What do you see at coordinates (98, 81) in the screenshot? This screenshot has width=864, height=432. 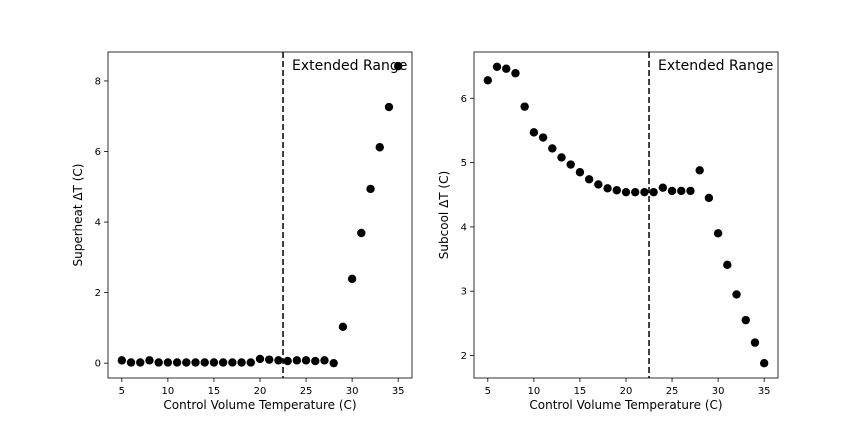 I see `y-tick-label: 8` at bounding box center [98, 81].